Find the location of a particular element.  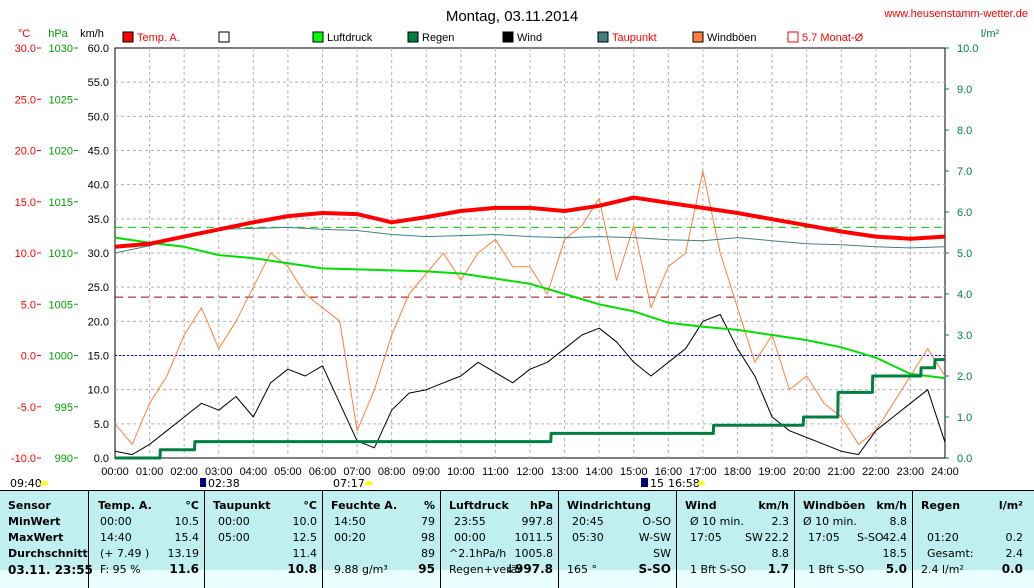

x-tick-label: 03:00 is located at coordinates (219, 472).